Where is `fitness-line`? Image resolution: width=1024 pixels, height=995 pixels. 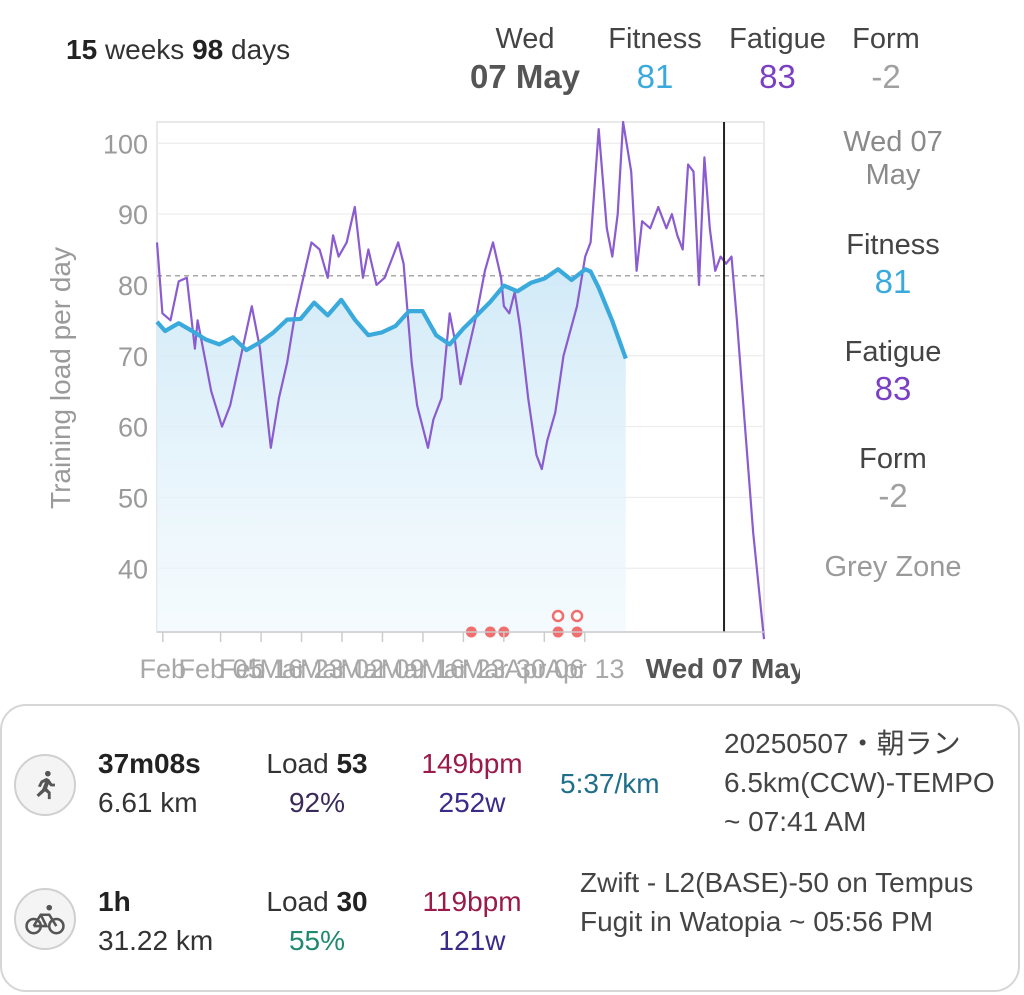
fitness-line is located at coordinates (391, 313).